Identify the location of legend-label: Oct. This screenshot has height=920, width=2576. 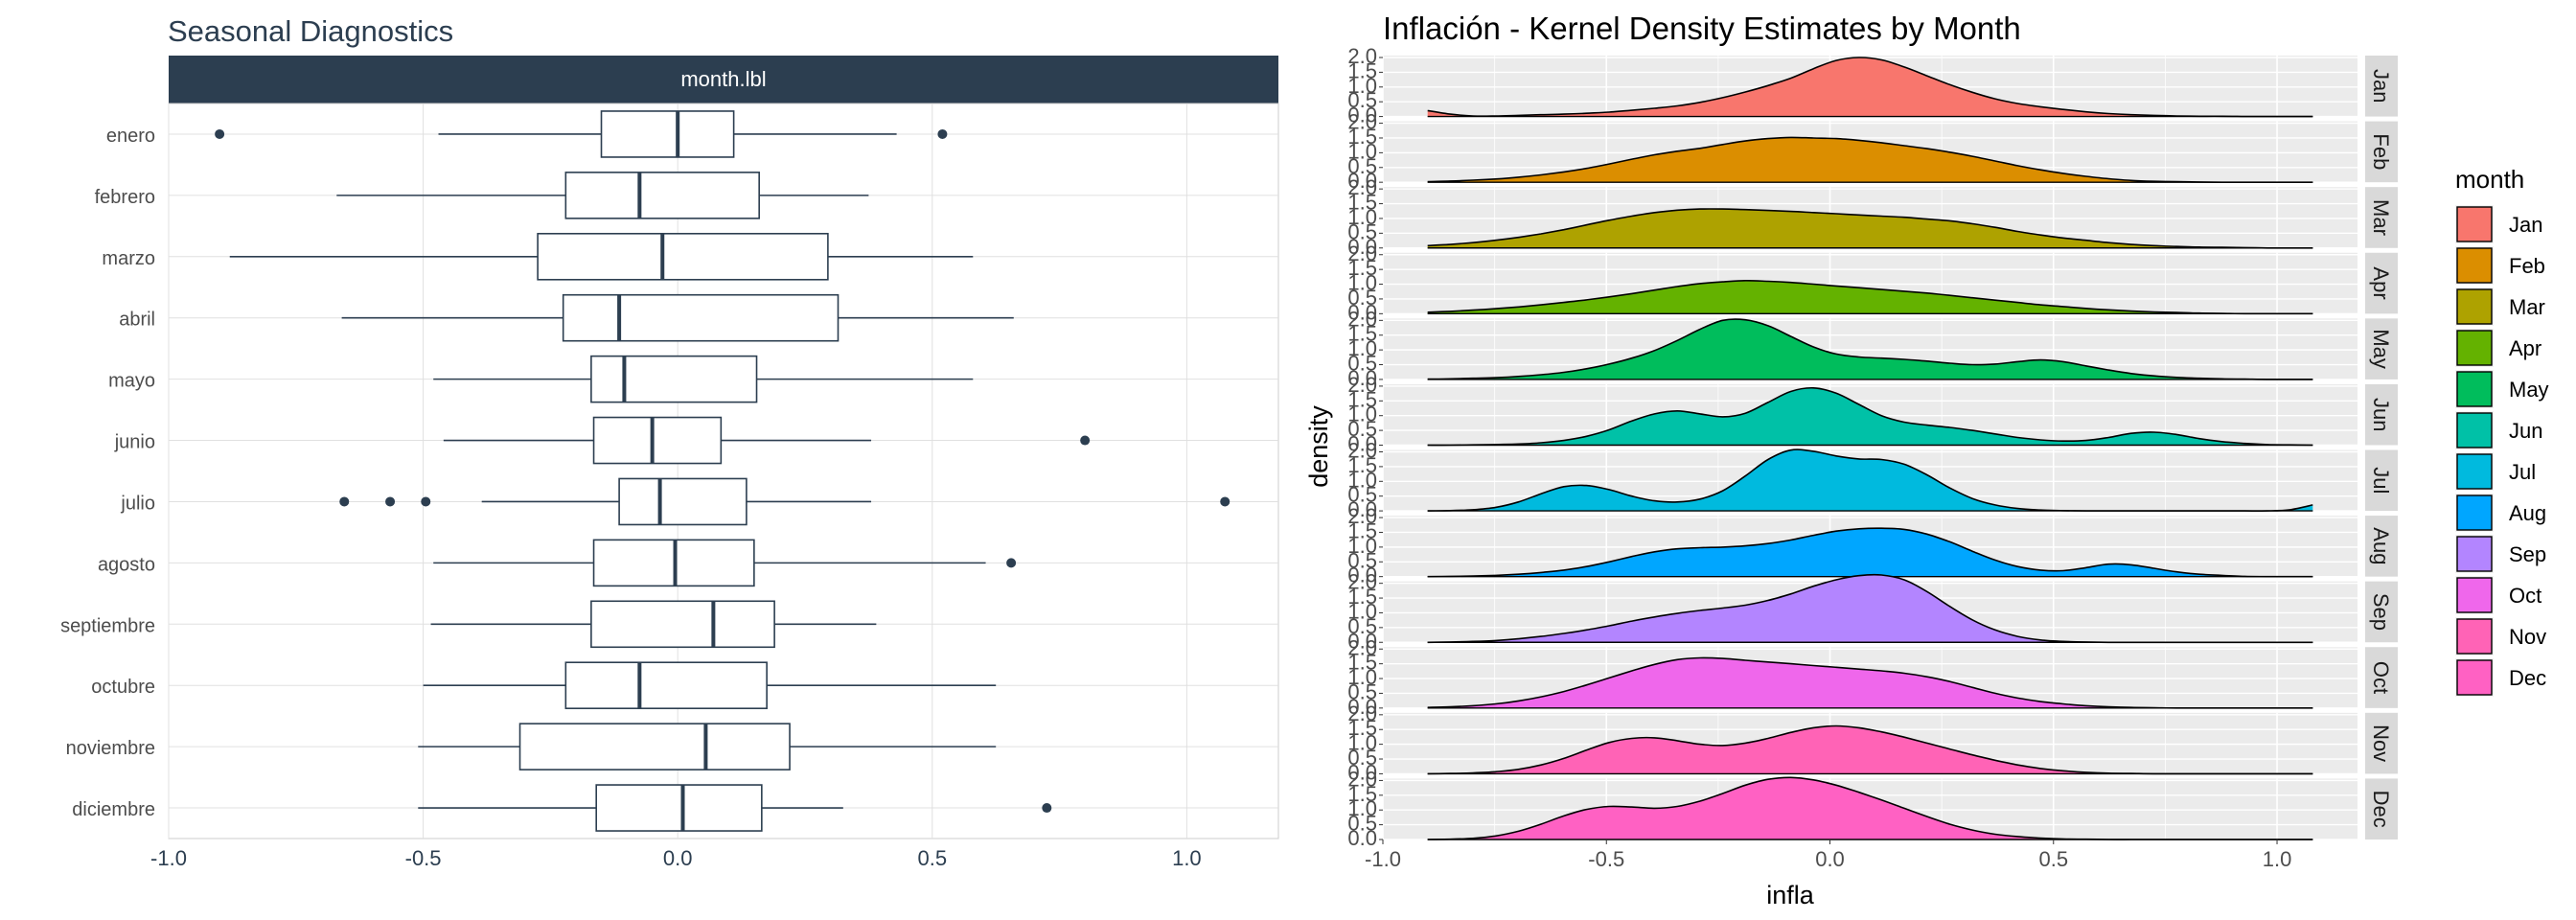
(2525, 596).